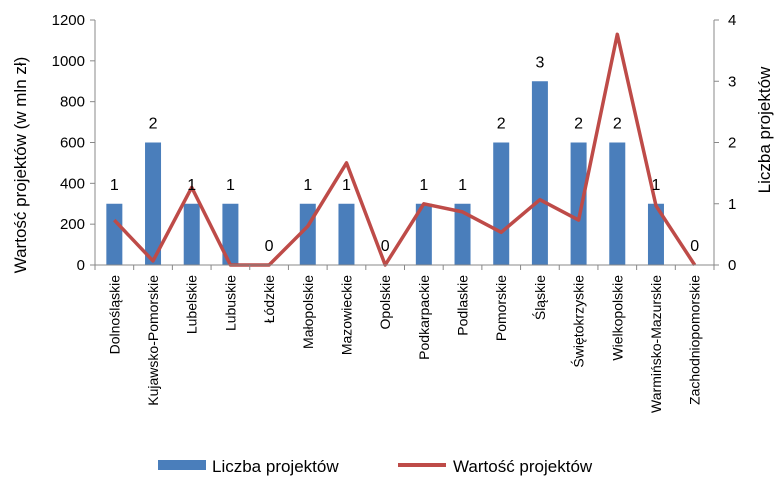  What do you see at coordinates (182, 465) in the screenshot?
I see `legend-bar-swatch` at bounding box center [182, 465].